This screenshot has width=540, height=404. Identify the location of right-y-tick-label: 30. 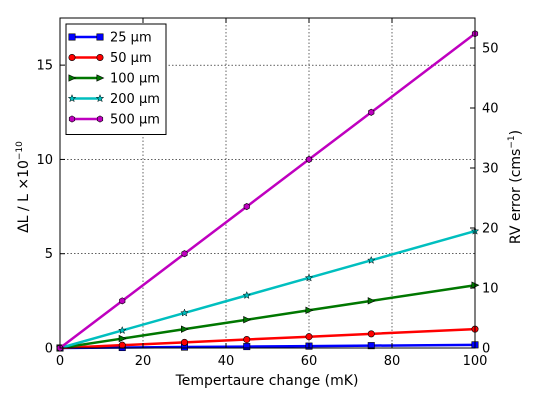
(490, 169).